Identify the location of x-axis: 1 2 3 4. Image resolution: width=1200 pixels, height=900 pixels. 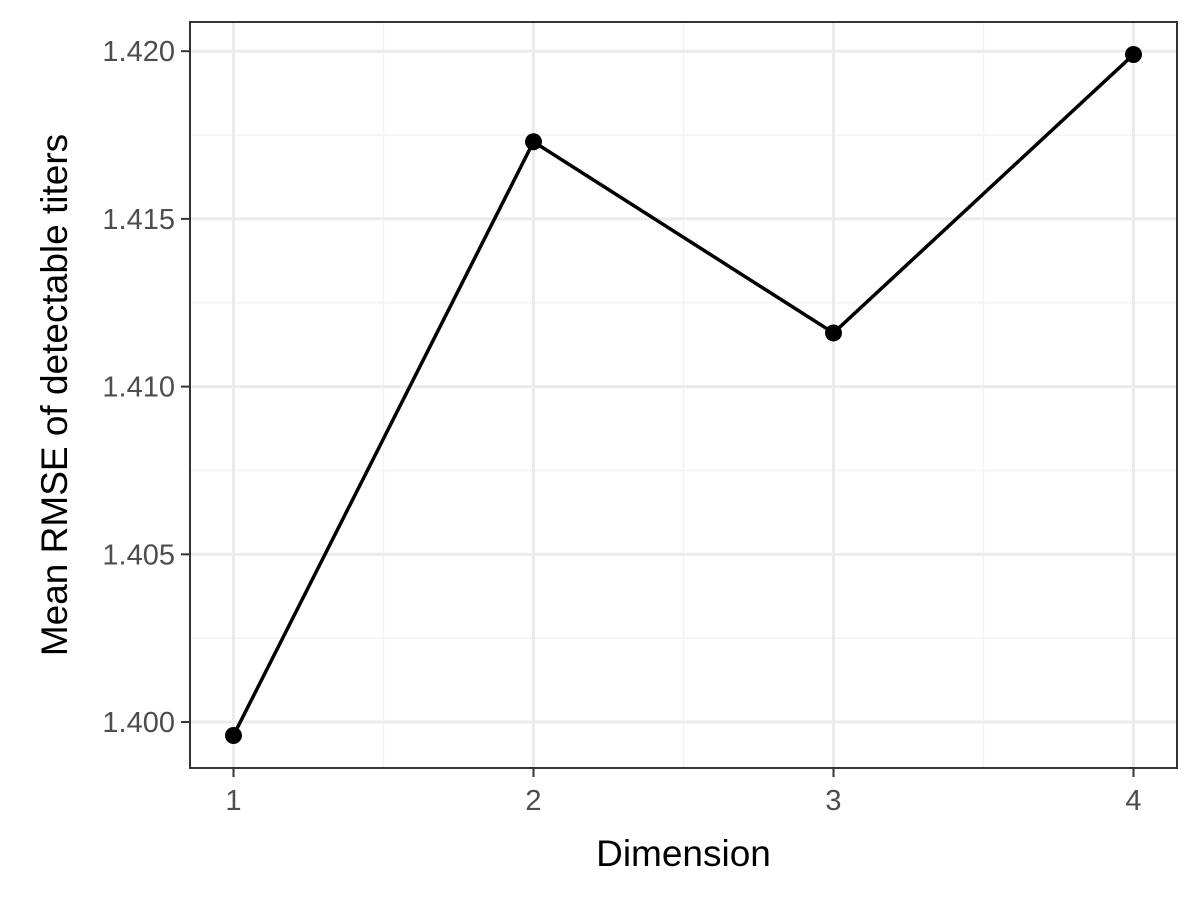
(683, 792).